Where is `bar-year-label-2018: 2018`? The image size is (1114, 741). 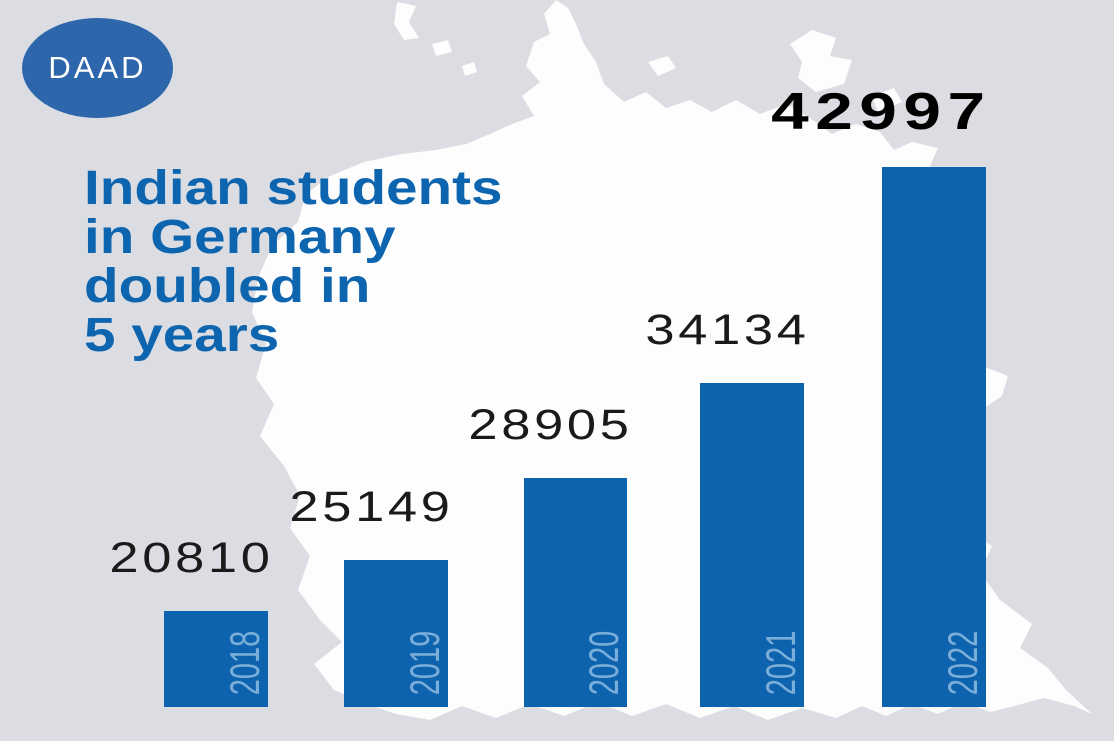 bar-year-label-2018: 2018 is located at coordinates (245, 663).